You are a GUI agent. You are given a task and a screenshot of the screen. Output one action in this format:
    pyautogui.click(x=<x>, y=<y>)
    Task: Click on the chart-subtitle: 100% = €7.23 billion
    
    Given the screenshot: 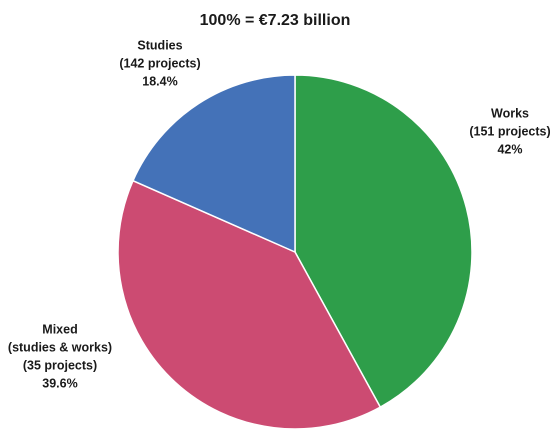 What is the action you would take?
    pyautogui.click(x=275, y=20)
    